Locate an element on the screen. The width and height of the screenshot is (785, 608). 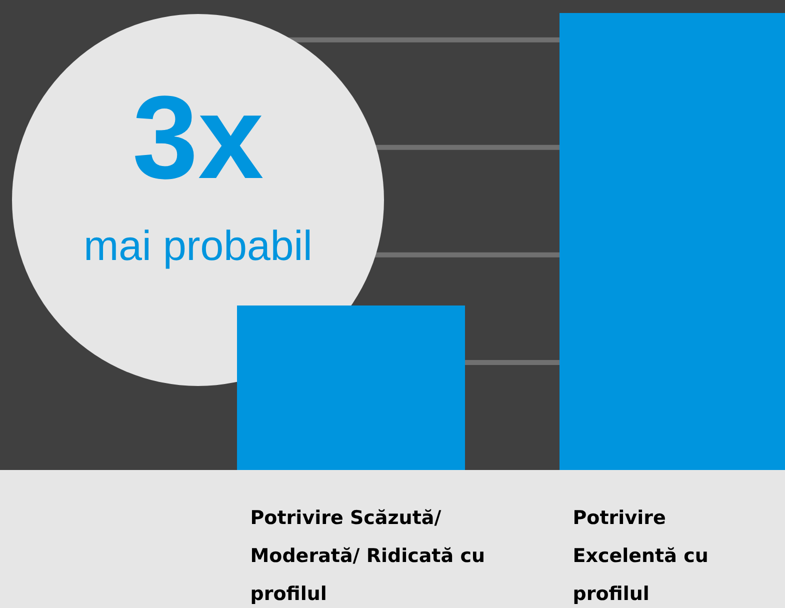
x-tick-label: Potrivire Scăzută/ Moderată/ Ridicată cu profilul is located at coordinates (367, 556).